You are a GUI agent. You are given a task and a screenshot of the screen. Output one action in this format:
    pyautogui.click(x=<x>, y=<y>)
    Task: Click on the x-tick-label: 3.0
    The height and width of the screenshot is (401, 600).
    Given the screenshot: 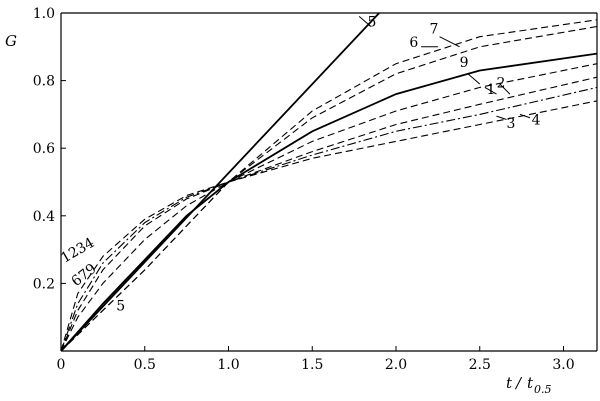 What is the action you would take?
    pyautogui.click(x=563, y=365)
    